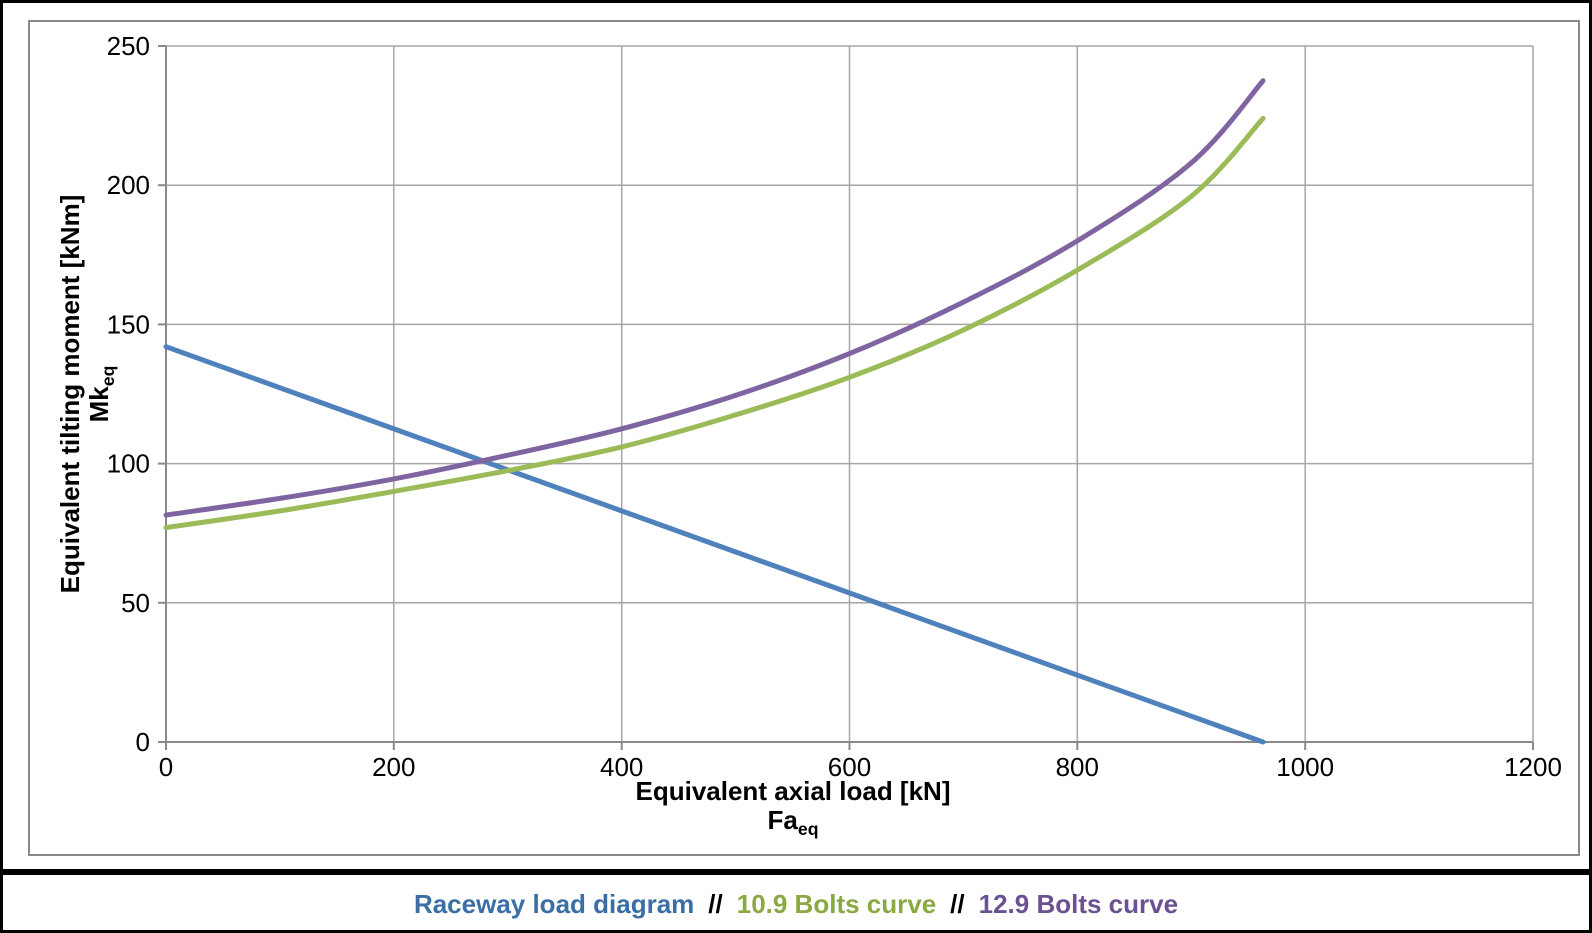  I want to click on y-axis-title: Equivalent tilting moment [kNm] Mkeq, so click(86, 394).